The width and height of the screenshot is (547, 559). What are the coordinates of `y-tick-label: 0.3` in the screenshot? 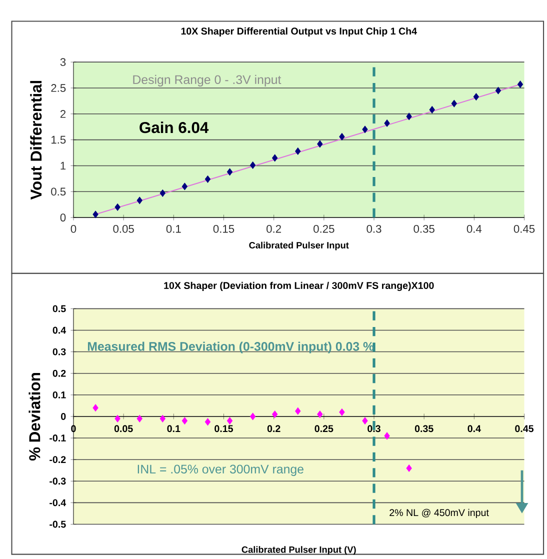 It's located at (59, 352).